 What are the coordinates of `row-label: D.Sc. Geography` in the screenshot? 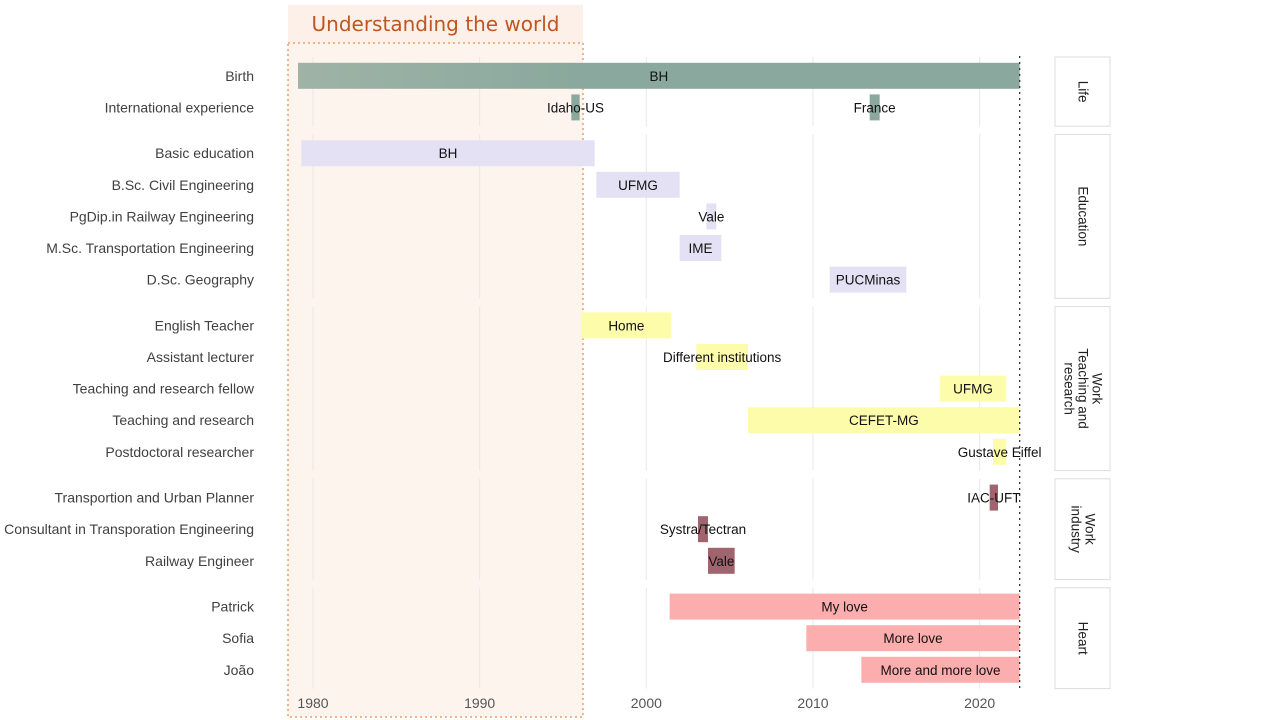 It's located at (200, 280).